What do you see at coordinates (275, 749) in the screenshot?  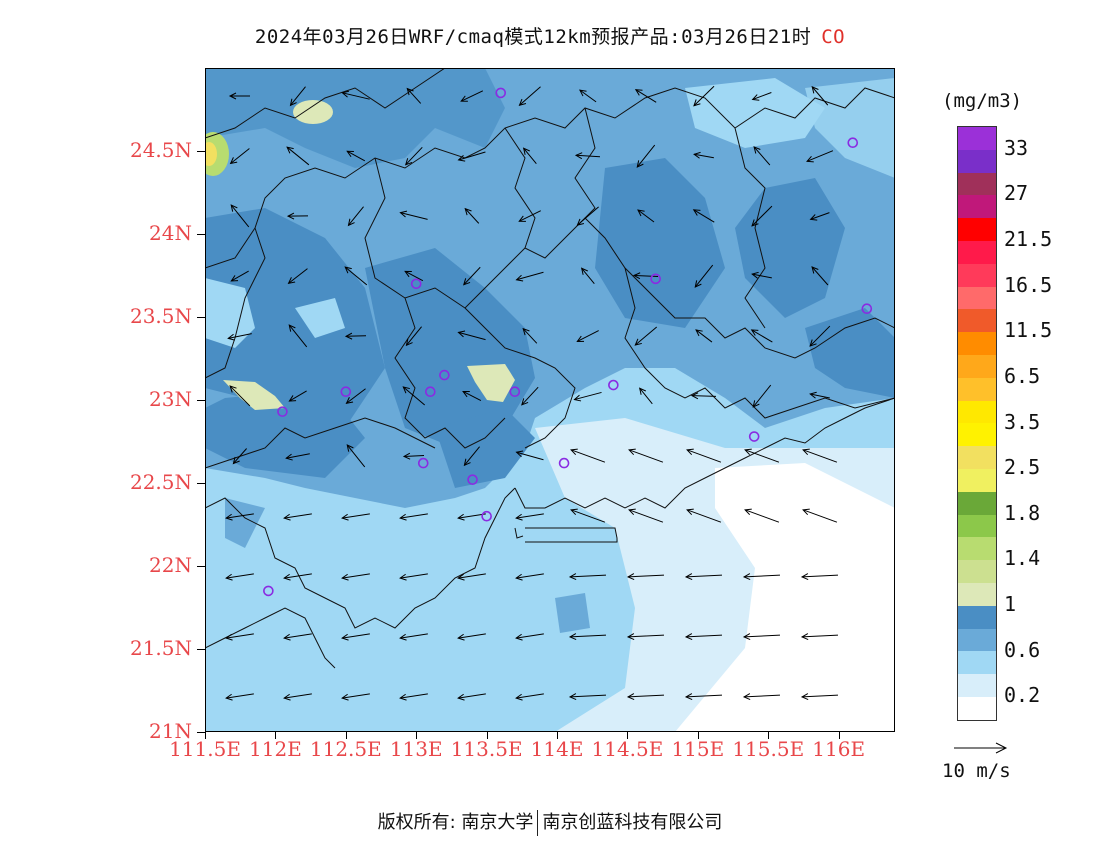 I see `lon-label: 112E` at bounding box center [275, 749].